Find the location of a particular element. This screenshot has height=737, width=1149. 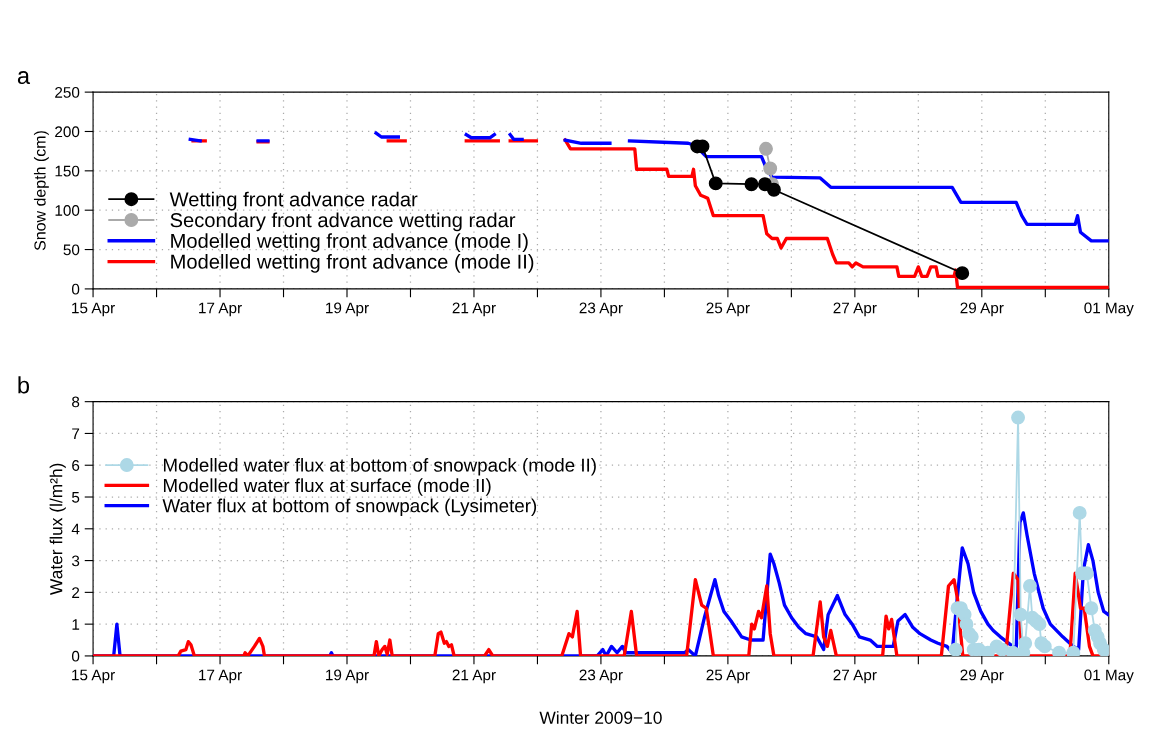

chart-title: a is located at coordinates (24, 78).